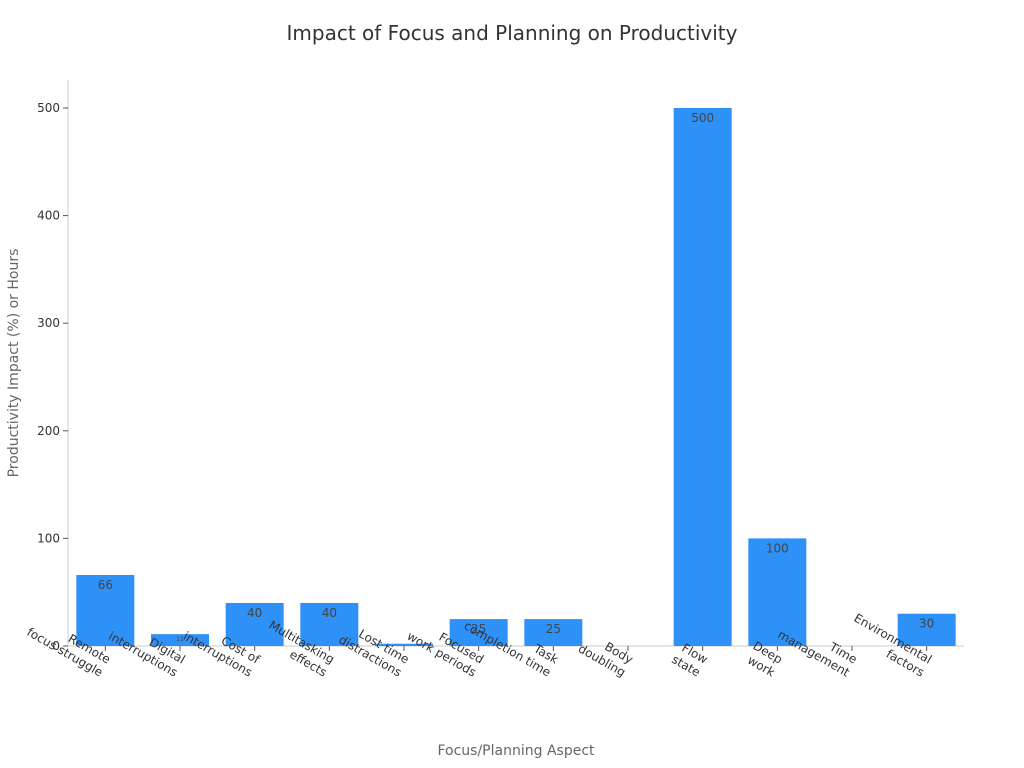 Image resolution: width=1024 pixels, height=768 pixels. I want to click on y-axis: 0 100 200 300 400 500, so click(52, 377).